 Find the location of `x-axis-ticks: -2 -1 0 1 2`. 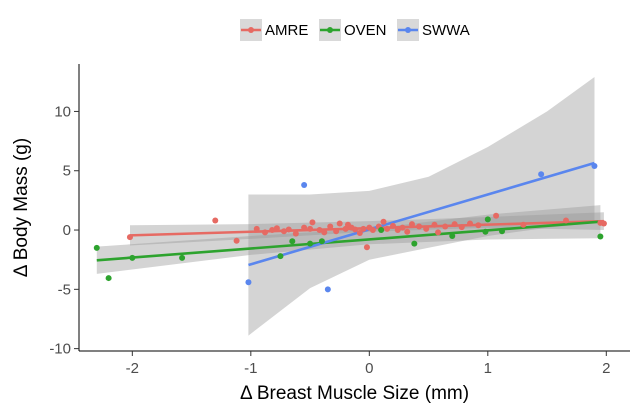

x-axis-ticks: -2 -1 0 1 2 is located at coordinates (368, 364).